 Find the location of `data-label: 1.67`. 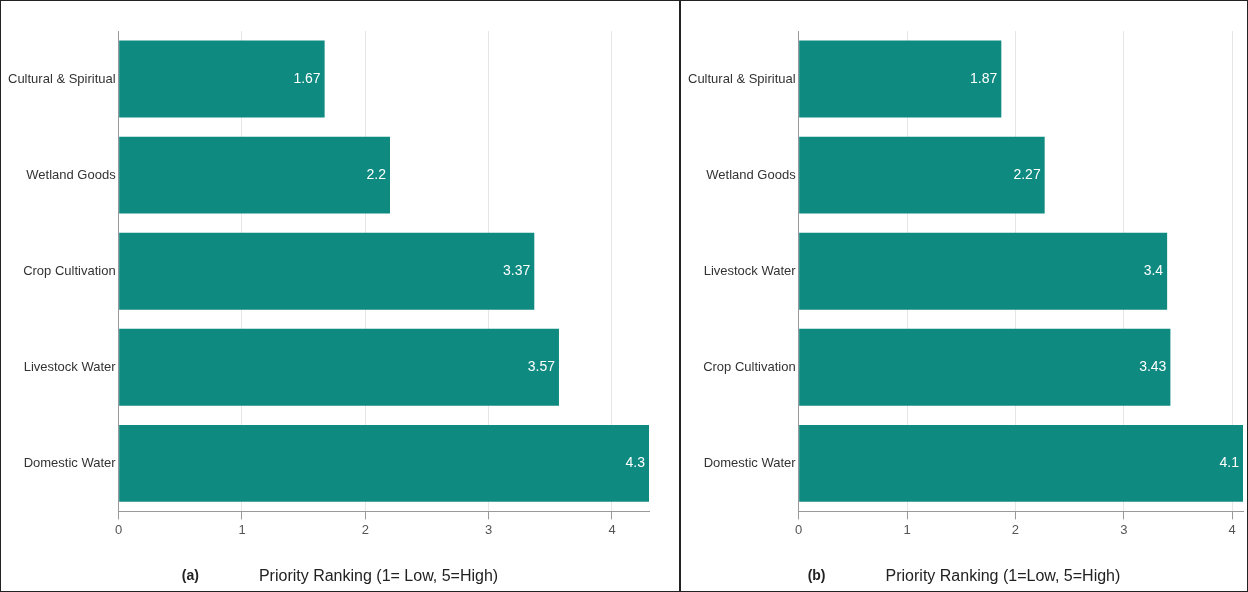

data-label: 1.67 is located at coordinates (307, 77).